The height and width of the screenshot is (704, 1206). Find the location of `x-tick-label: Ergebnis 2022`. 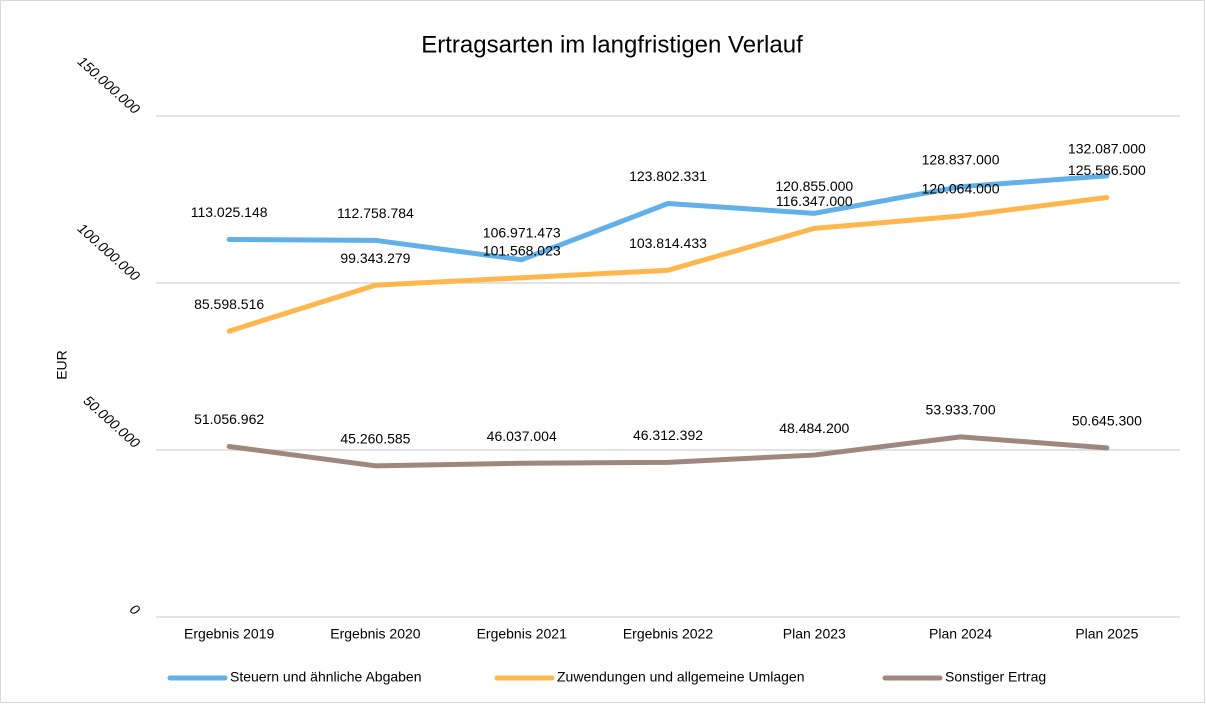

x-tick-label: Ergebnis 2022 is located at coordinates (668, 634).